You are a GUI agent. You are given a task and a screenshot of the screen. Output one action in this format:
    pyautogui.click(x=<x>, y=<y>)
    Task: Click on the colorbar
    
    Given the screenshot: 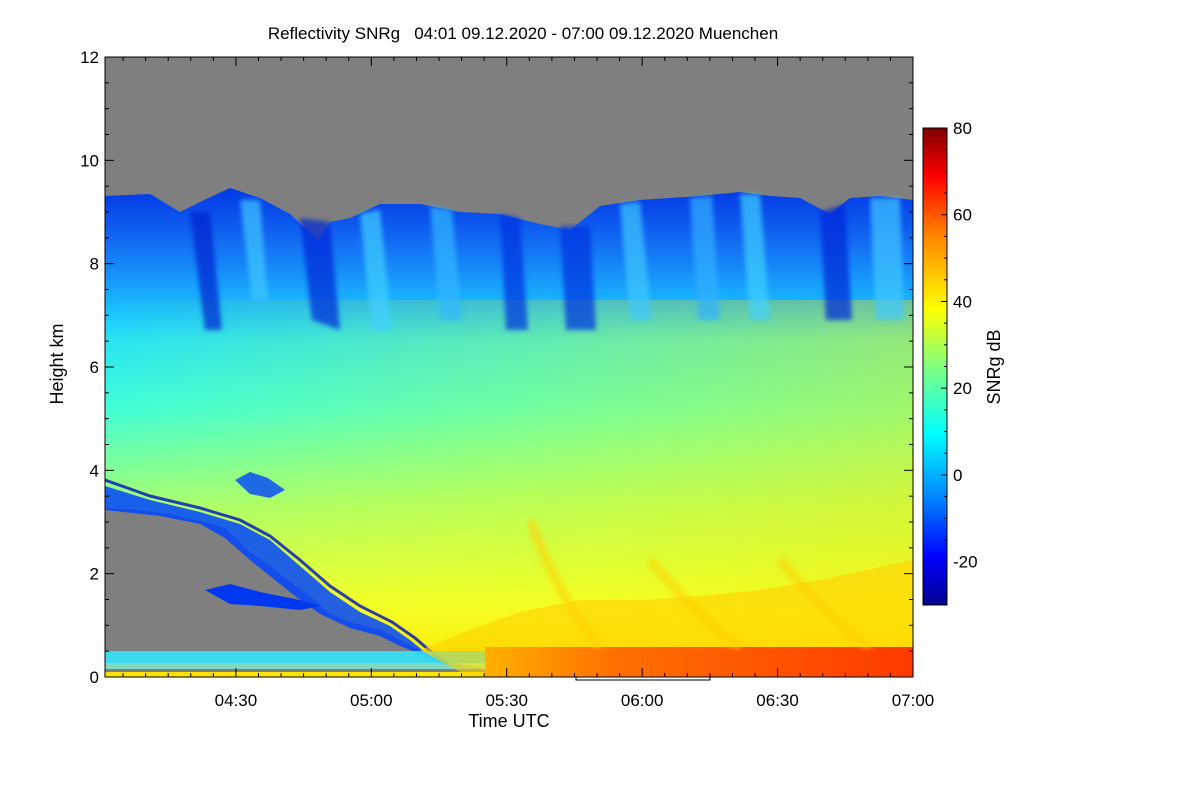 What is the action you would take?
    pyautogui.click(x=935, y=366)
    